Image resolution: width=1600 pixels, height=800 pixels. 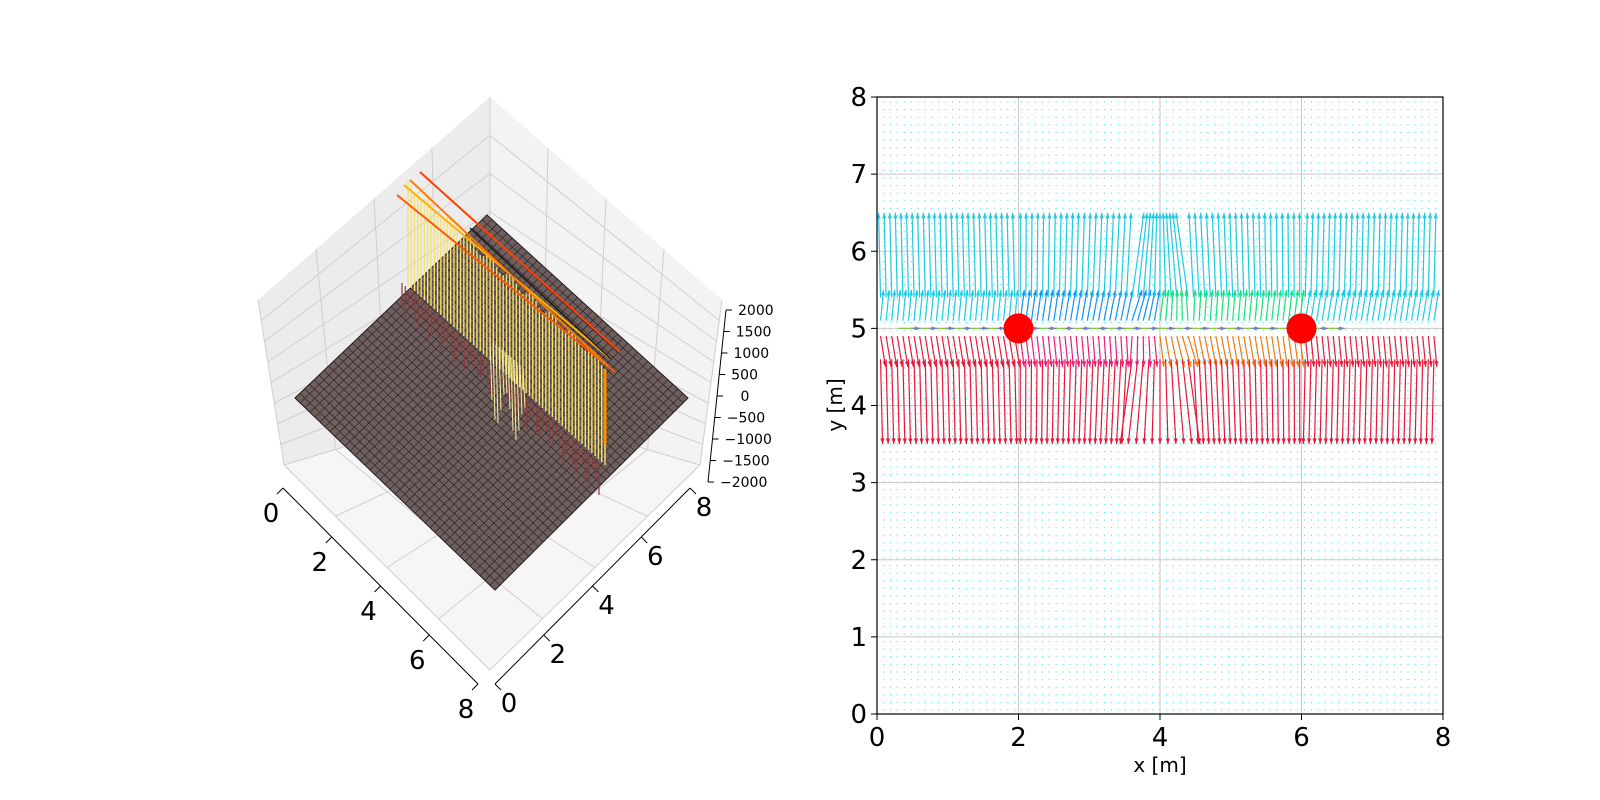 I want to click on x-tick-labels-3d: 0 2 4 6 8, so click(x=371, y=606).